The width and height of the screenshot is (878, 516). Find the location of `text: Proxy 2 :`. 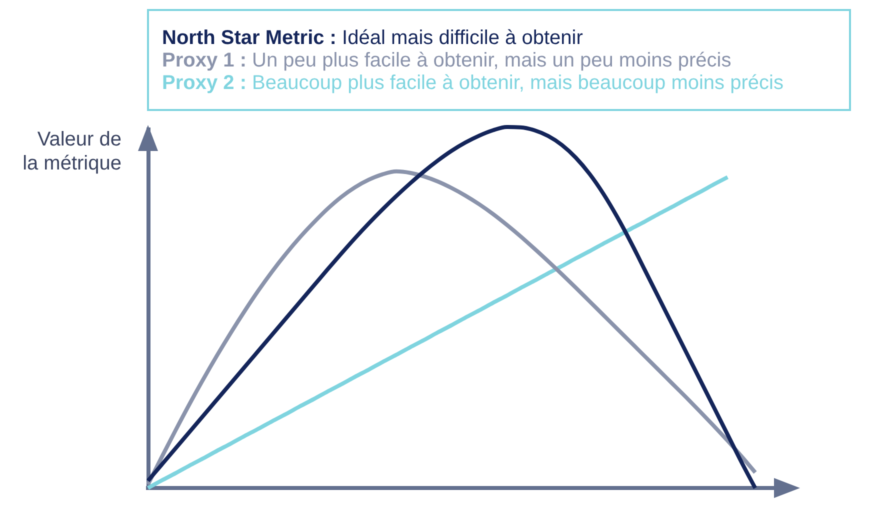

text: Proxy 2 : is located at coordinates (204, 83).